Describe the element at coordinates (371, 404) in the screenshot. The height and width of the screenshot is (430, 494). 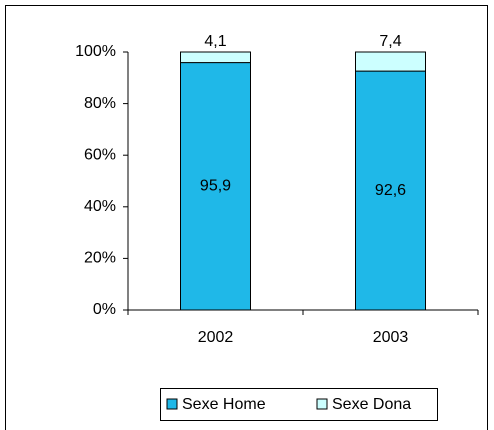
I see `legend-label: Sexe Dona` at that location.